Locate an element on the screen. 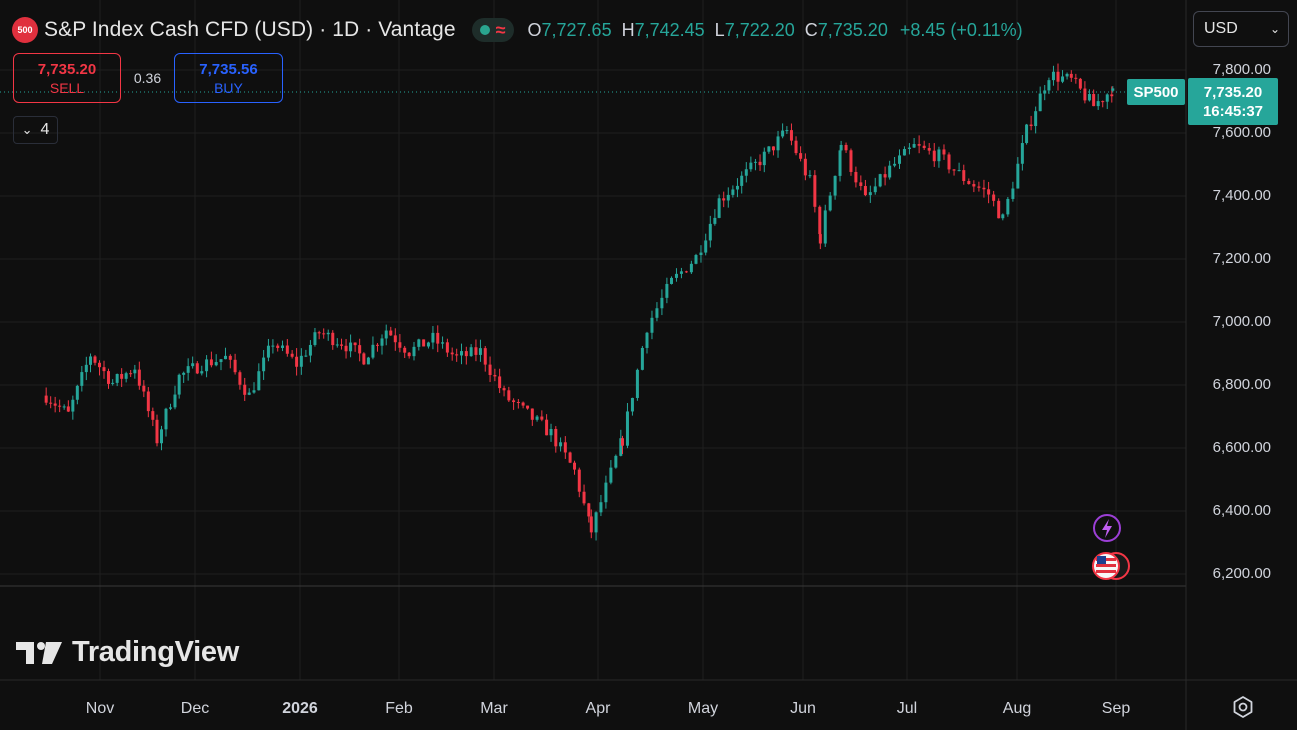 The image size is (1297, 730). market-status-pill: ≈ is located at coordinates (492, 30).